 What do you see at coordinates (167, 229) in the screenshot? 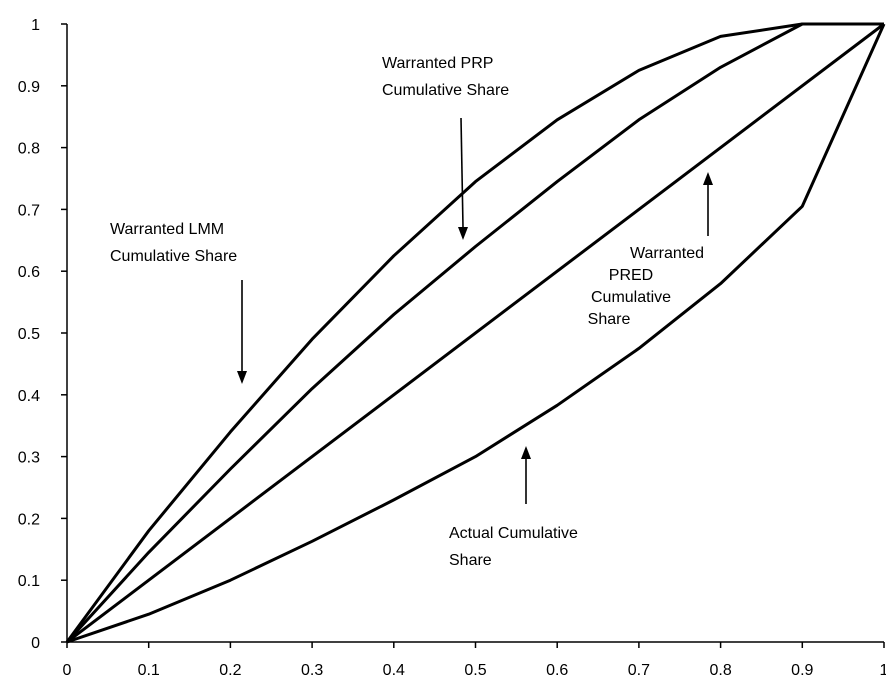
I see `annotation-lmm-line: Warranted LMM` at bounding box center [167, 229].